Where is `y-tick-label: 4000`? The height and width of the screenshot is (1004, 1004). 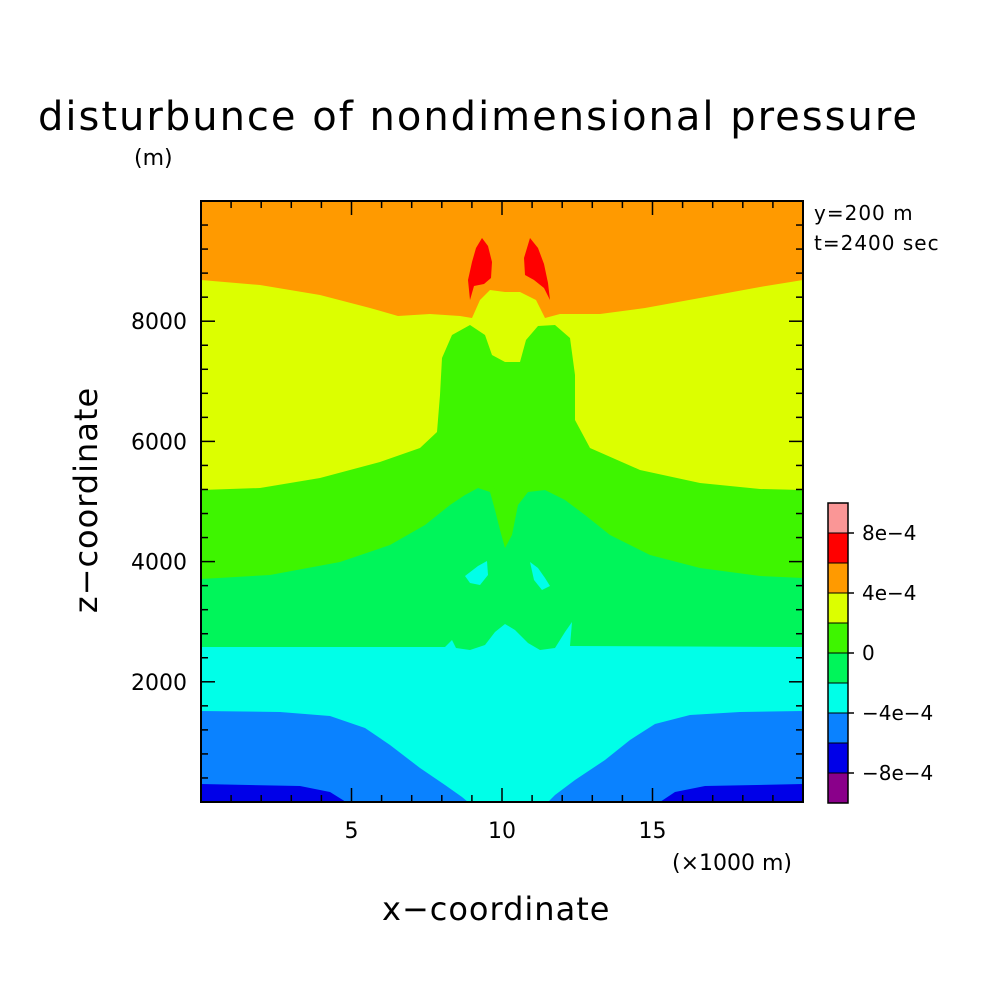
y-tick-label: 4000 is located at coordinates (159, 563).